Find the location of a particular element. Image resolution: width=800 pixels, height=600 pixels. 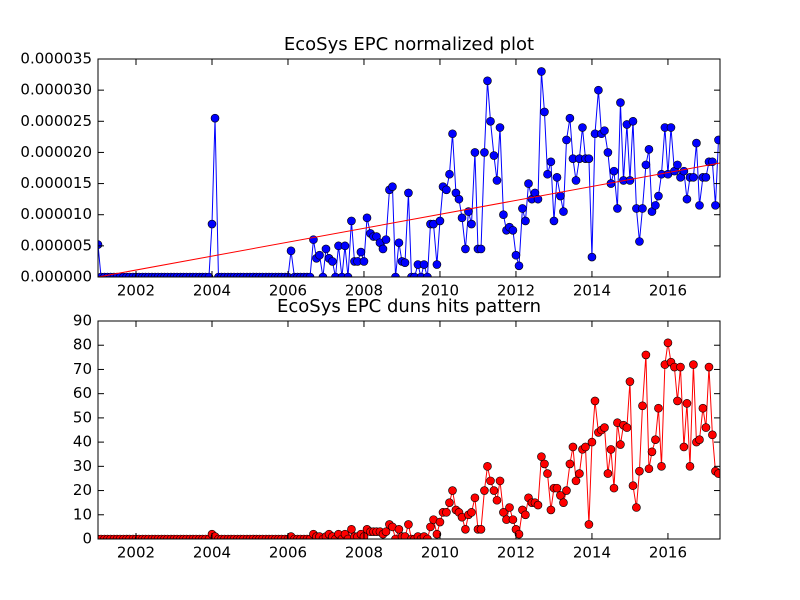

y-tick-label: 0.000000 is located at coordinates (56, 277).